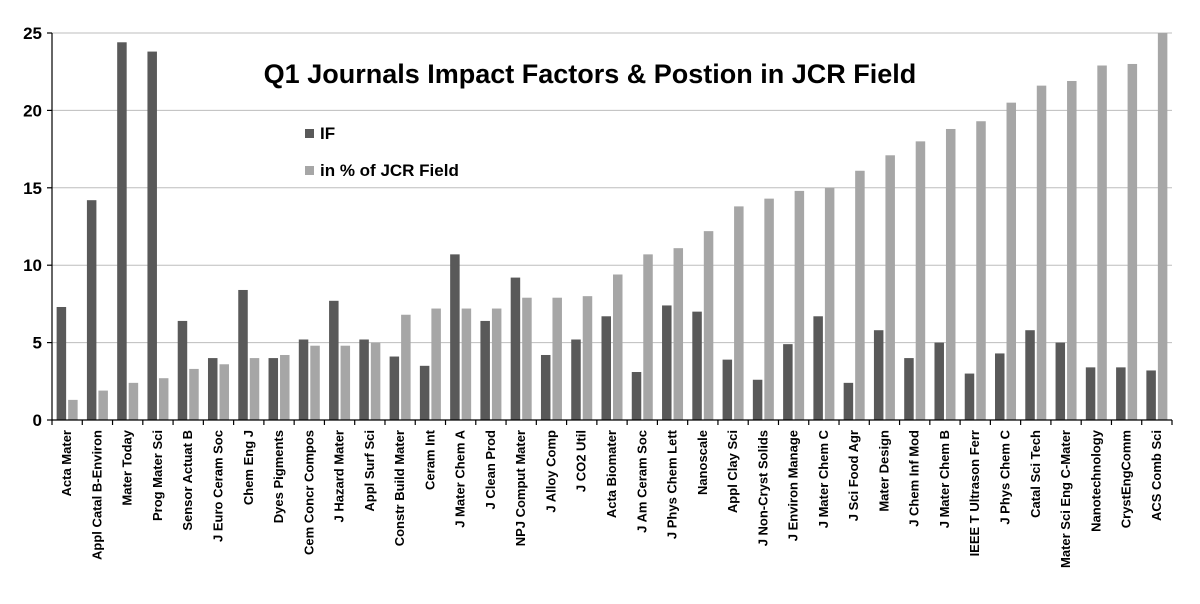 The width and height of the screenshot is (1200, 604). What do you see at coordinates (308, 492) in the screenshot?
I see `x-tick-label: Cem Concr Compos` at bounding box center [308, 492].